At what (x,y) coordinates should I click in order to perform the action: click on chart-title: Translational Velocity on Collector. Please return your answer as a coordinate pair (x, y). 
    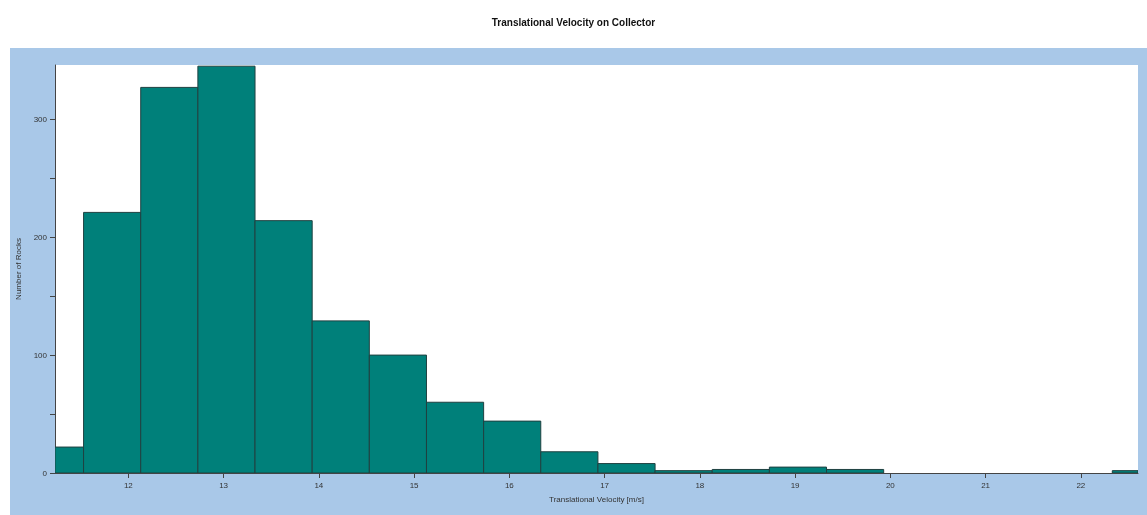
    Looking at the image, I should click on (573, 22).